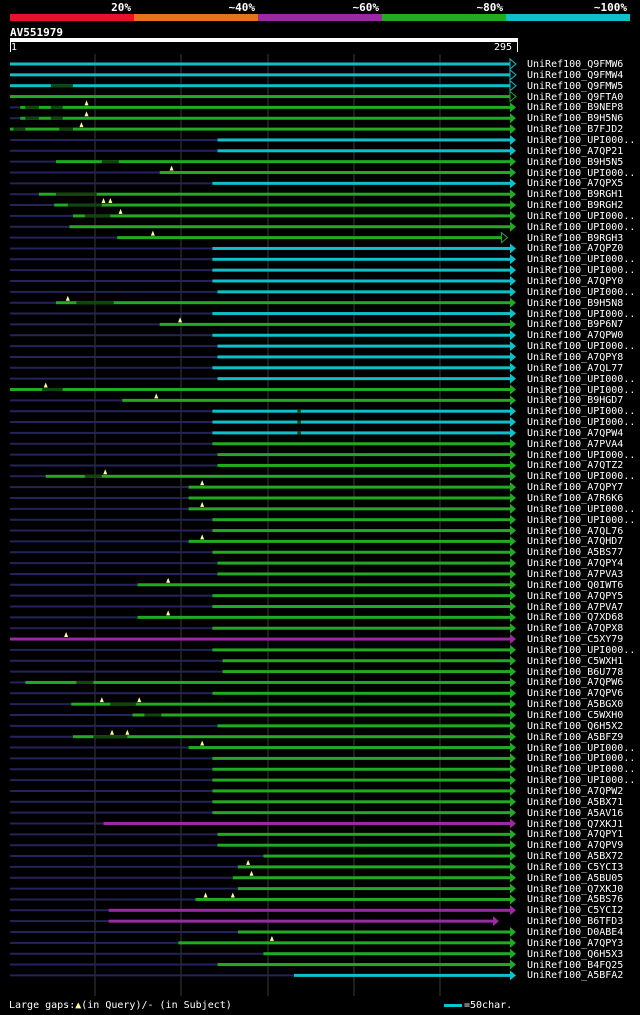 The height and width of the screenshot is (1015, 640). Describe the element at coordinates (575, 802) in the screenshot. I see `hit-label: UniRef100_A5BX71` at that location.